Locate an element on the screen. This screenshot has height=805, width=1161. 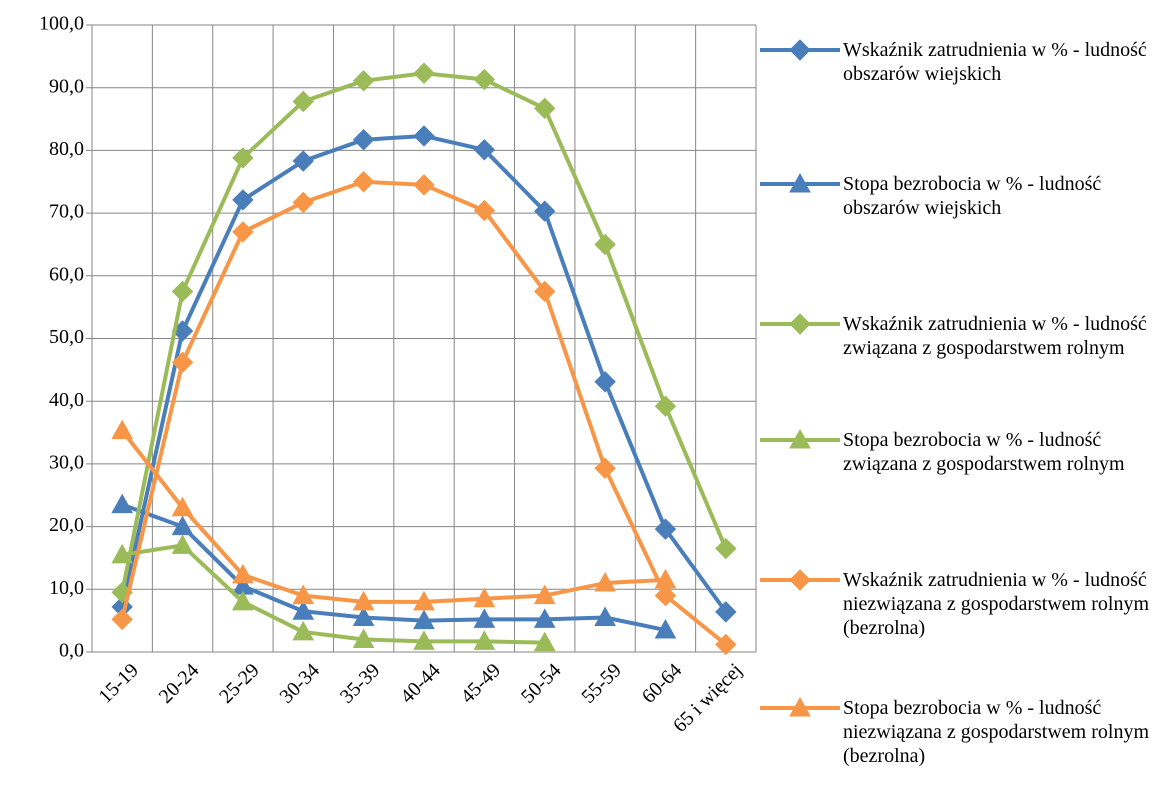
x-tick-label: 45-49 is located at coordinates (481, 683).